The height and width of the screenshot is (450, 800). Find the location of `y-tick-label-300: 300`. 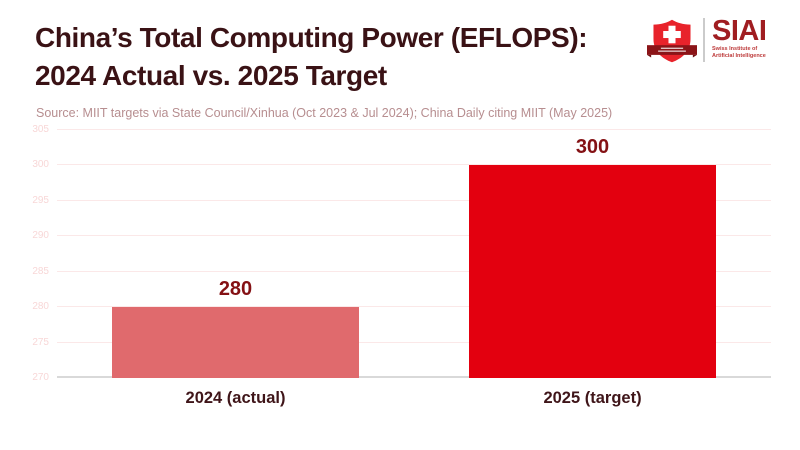

y-tick-label-300: 300 is located at coordinates (40, 165).